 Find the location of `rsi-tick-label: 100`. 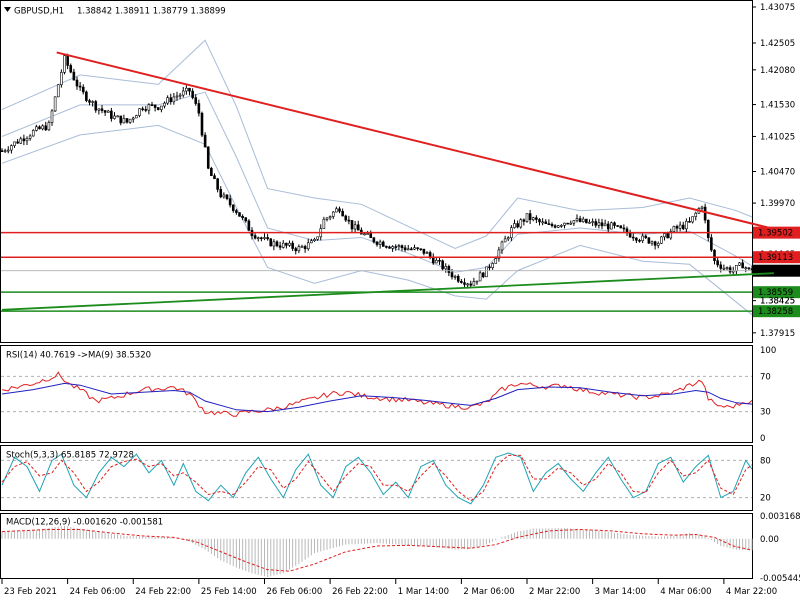

rsi-tick-label: 100 is located at coordinates (768, 351).